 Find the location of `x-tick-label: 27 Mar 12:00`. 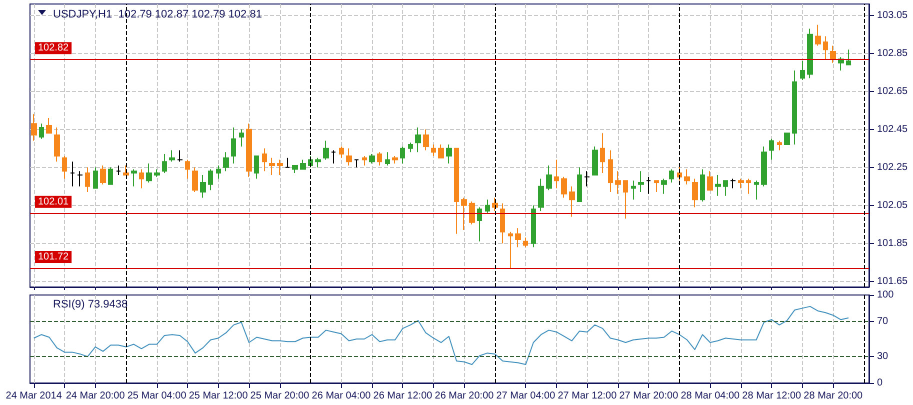

x-tick-label: 27 Mar 12:00 is located at coordinates (588, 396).